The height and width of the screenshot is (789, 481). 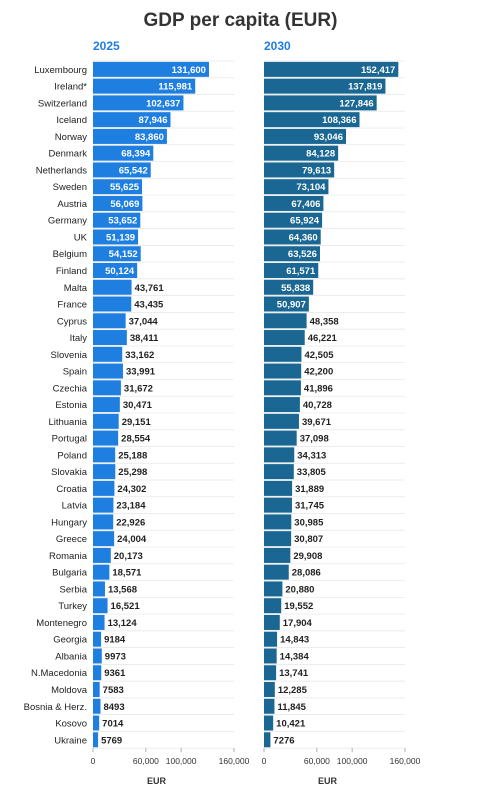 What do you see at coordinates (306, 573) in the screenshot?
I see `data-label: 28,086` at bounding box center [306, 573].